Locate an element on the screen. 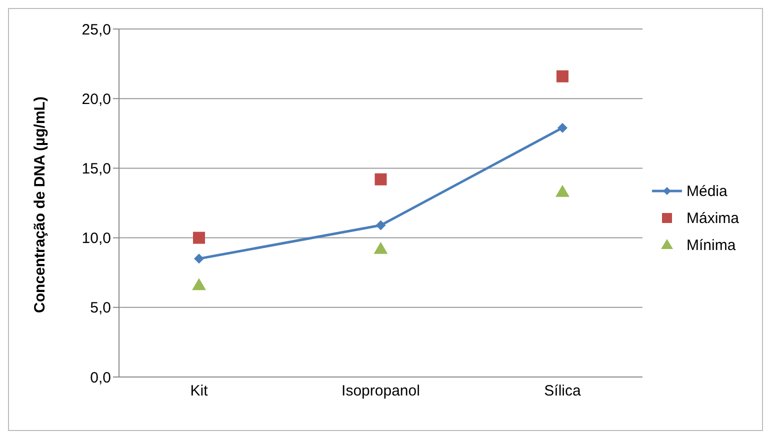 This screenshot has height=437, width=769. y-tick-label: 0,0 is located at coordinates (100, 377).